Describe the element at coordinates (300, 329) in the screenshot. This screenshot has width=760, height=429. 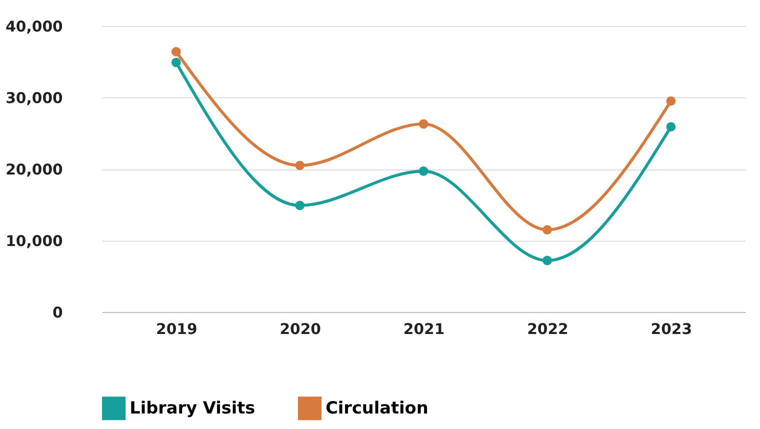
I see `x-tick-label: 2020` at that location.